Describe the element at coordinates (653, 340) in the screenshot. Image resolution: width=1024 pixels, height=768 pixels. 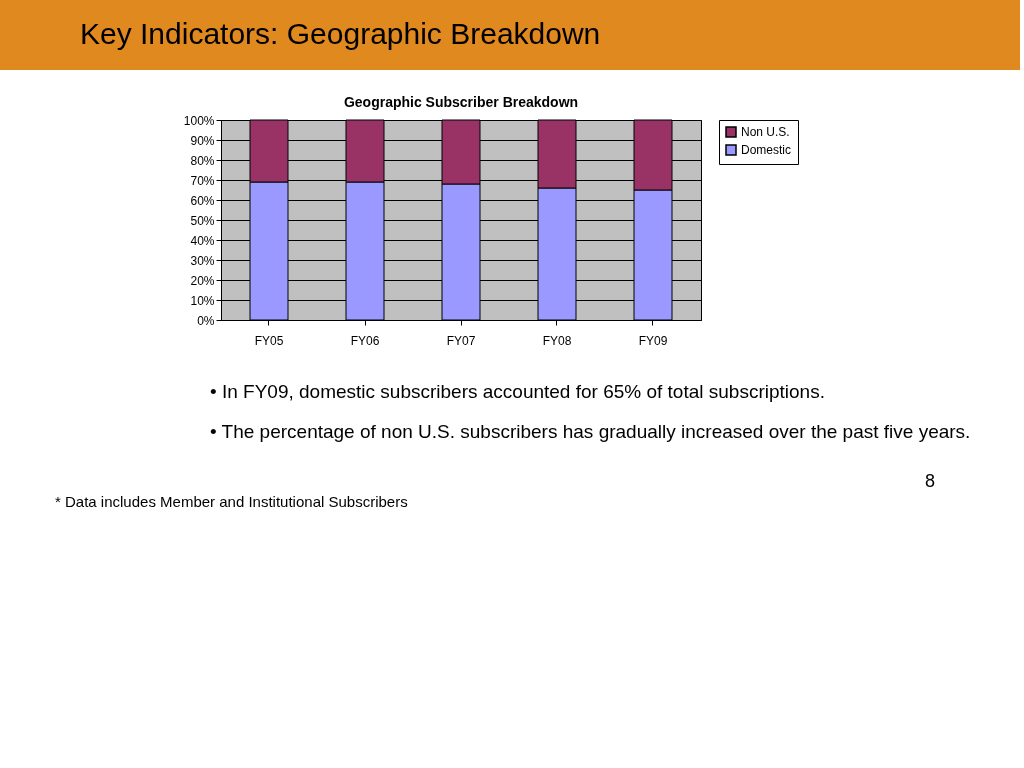
I see `x-tick-label: FY09` at that location.